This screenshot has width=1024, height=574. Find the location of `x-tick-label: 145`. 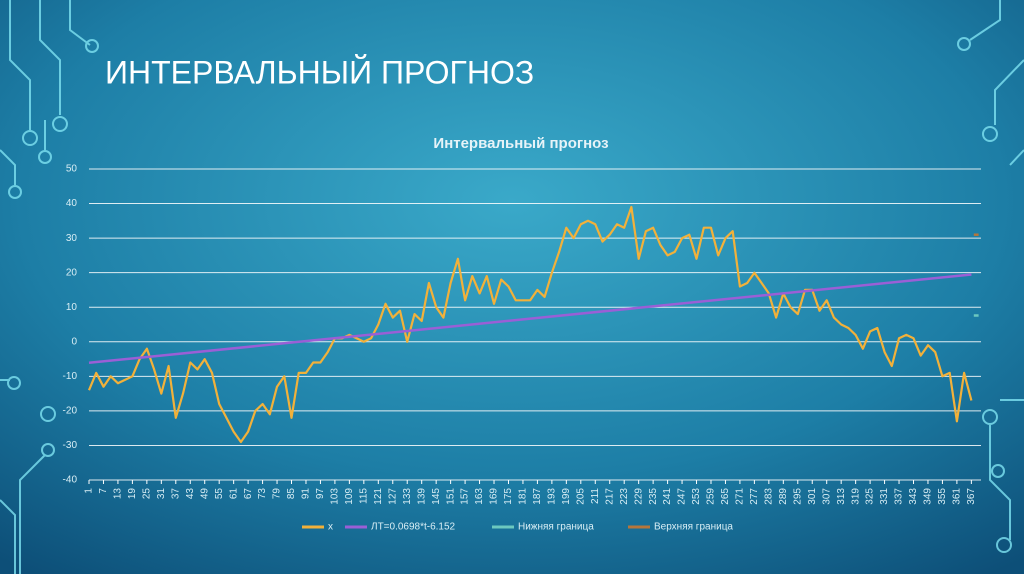

x-tick-label: 145 is located at coordinates (436, 496).